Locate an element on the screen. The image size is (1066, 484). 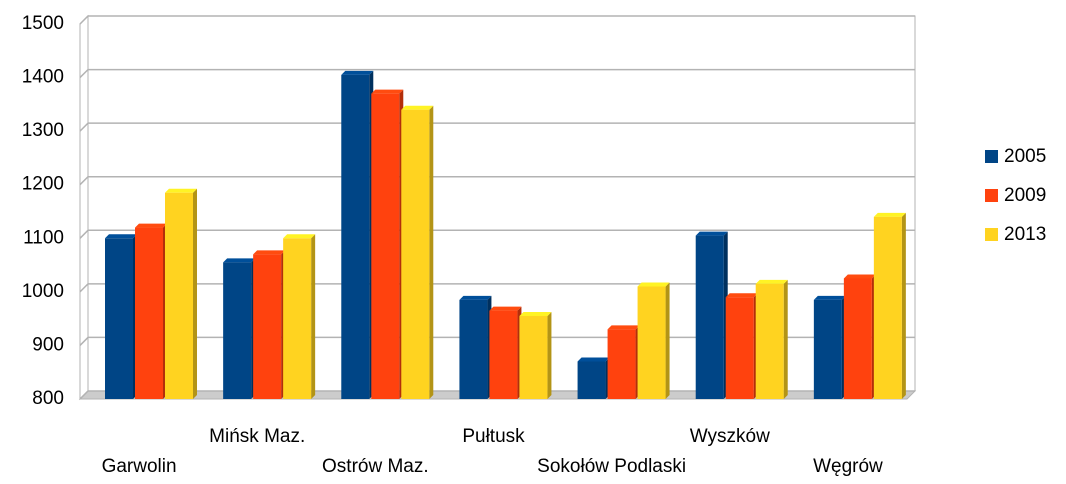
legend-label: 2013 is located at coordinates (1025, 234).